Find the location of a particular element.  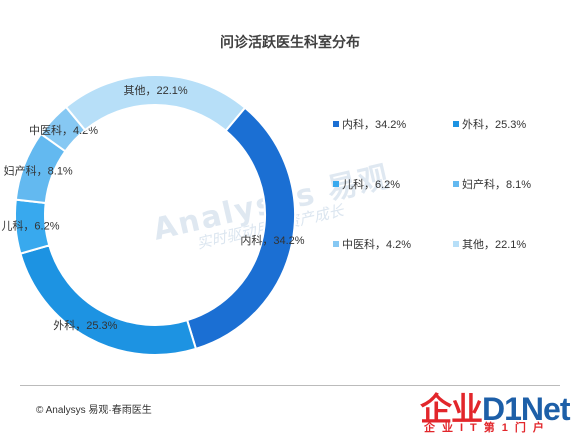

legend-label-1: 外科，25.3% is located at coordinates (494, 125).